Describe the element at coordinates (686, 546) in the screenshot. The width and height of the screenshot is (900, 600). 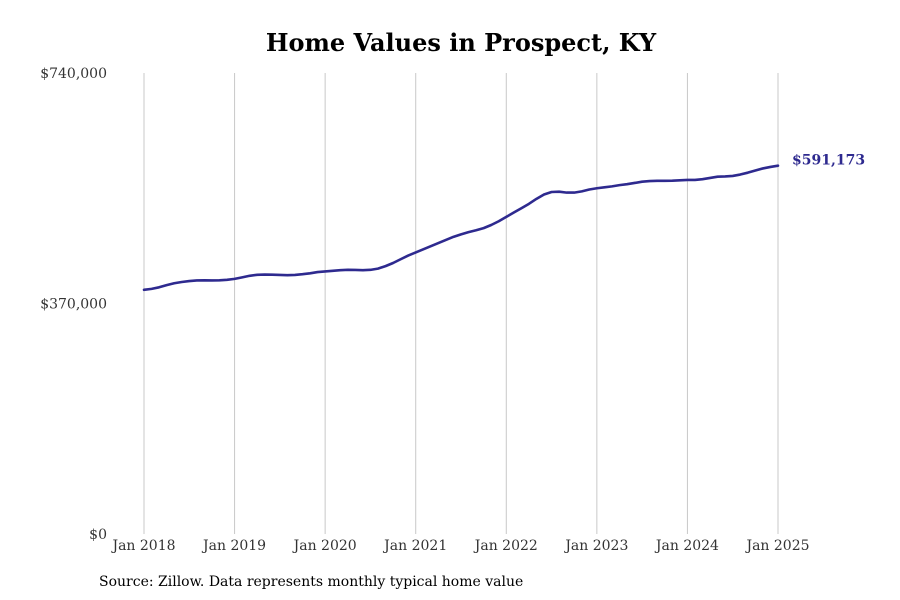
I see `x-tick-label: Jan 2024` at that location.